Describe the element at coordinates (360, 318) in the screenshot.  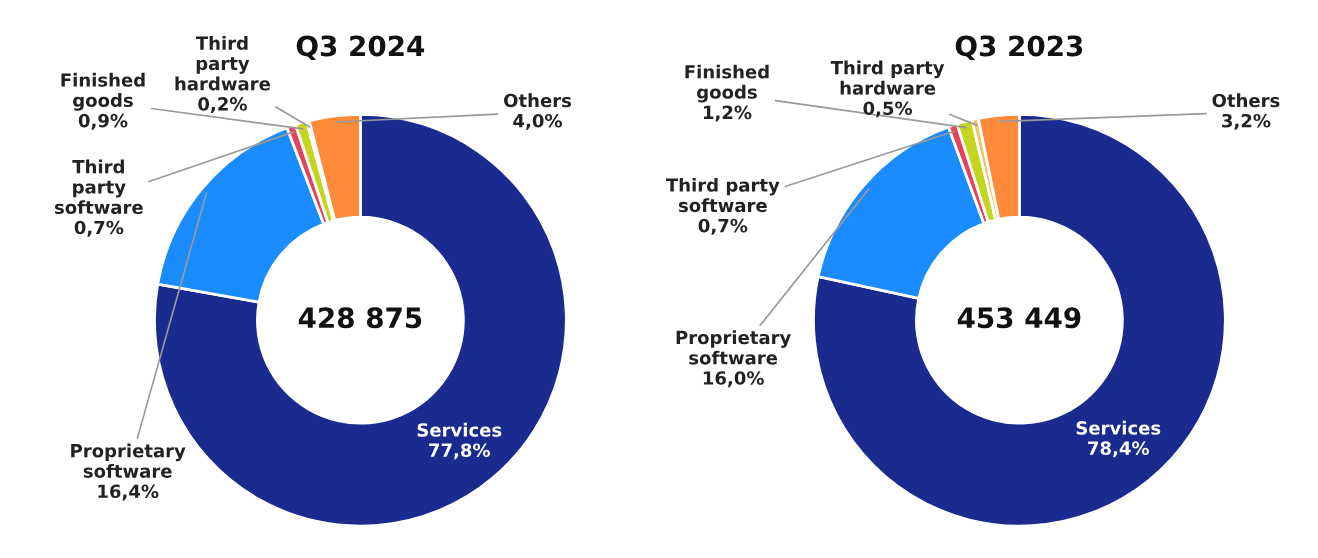
I see `text: 428 875` at that location.